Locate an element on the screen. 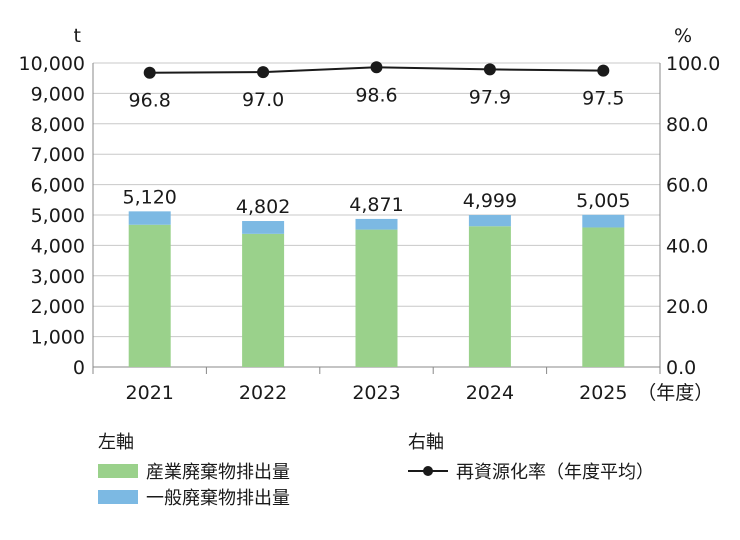  y-right-tick-label: 20.0 is located at coordinates (687, 307).